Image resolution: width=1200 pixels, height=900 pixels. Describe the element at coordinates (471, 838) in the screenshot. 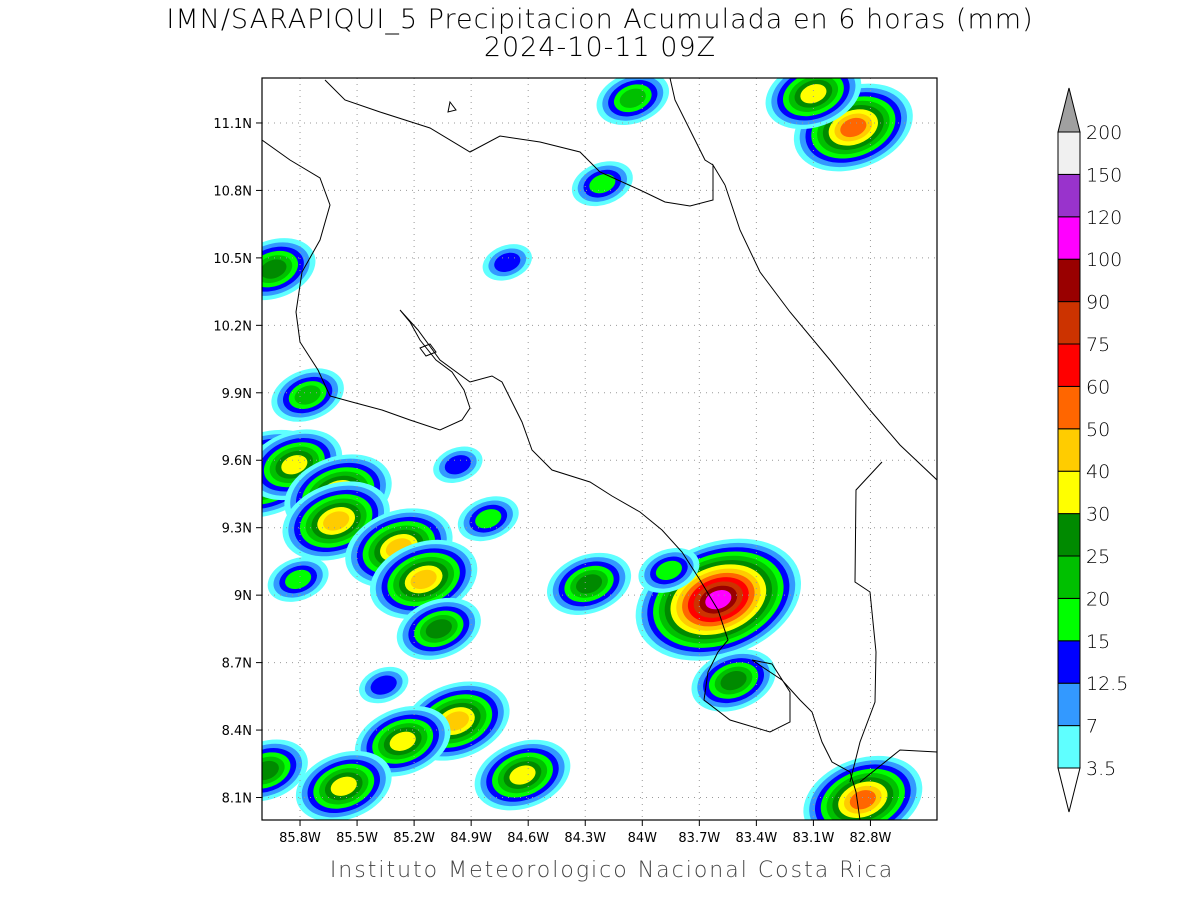

I see `x-tick-label: 84.9W` at that location.